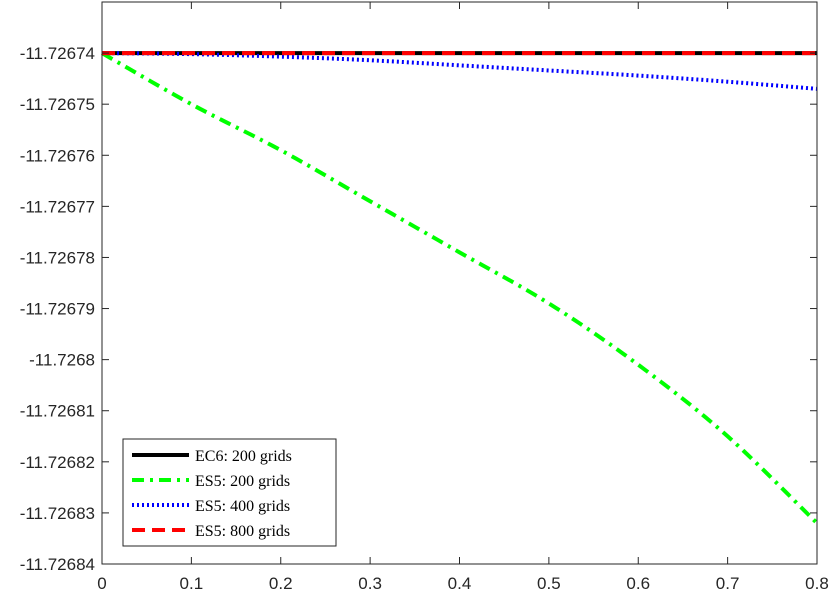 The image size is (830, 597). Describe the element at coordinates (549, 583) in the screenshot. I see `x-tick-label: 0.5` at that location.